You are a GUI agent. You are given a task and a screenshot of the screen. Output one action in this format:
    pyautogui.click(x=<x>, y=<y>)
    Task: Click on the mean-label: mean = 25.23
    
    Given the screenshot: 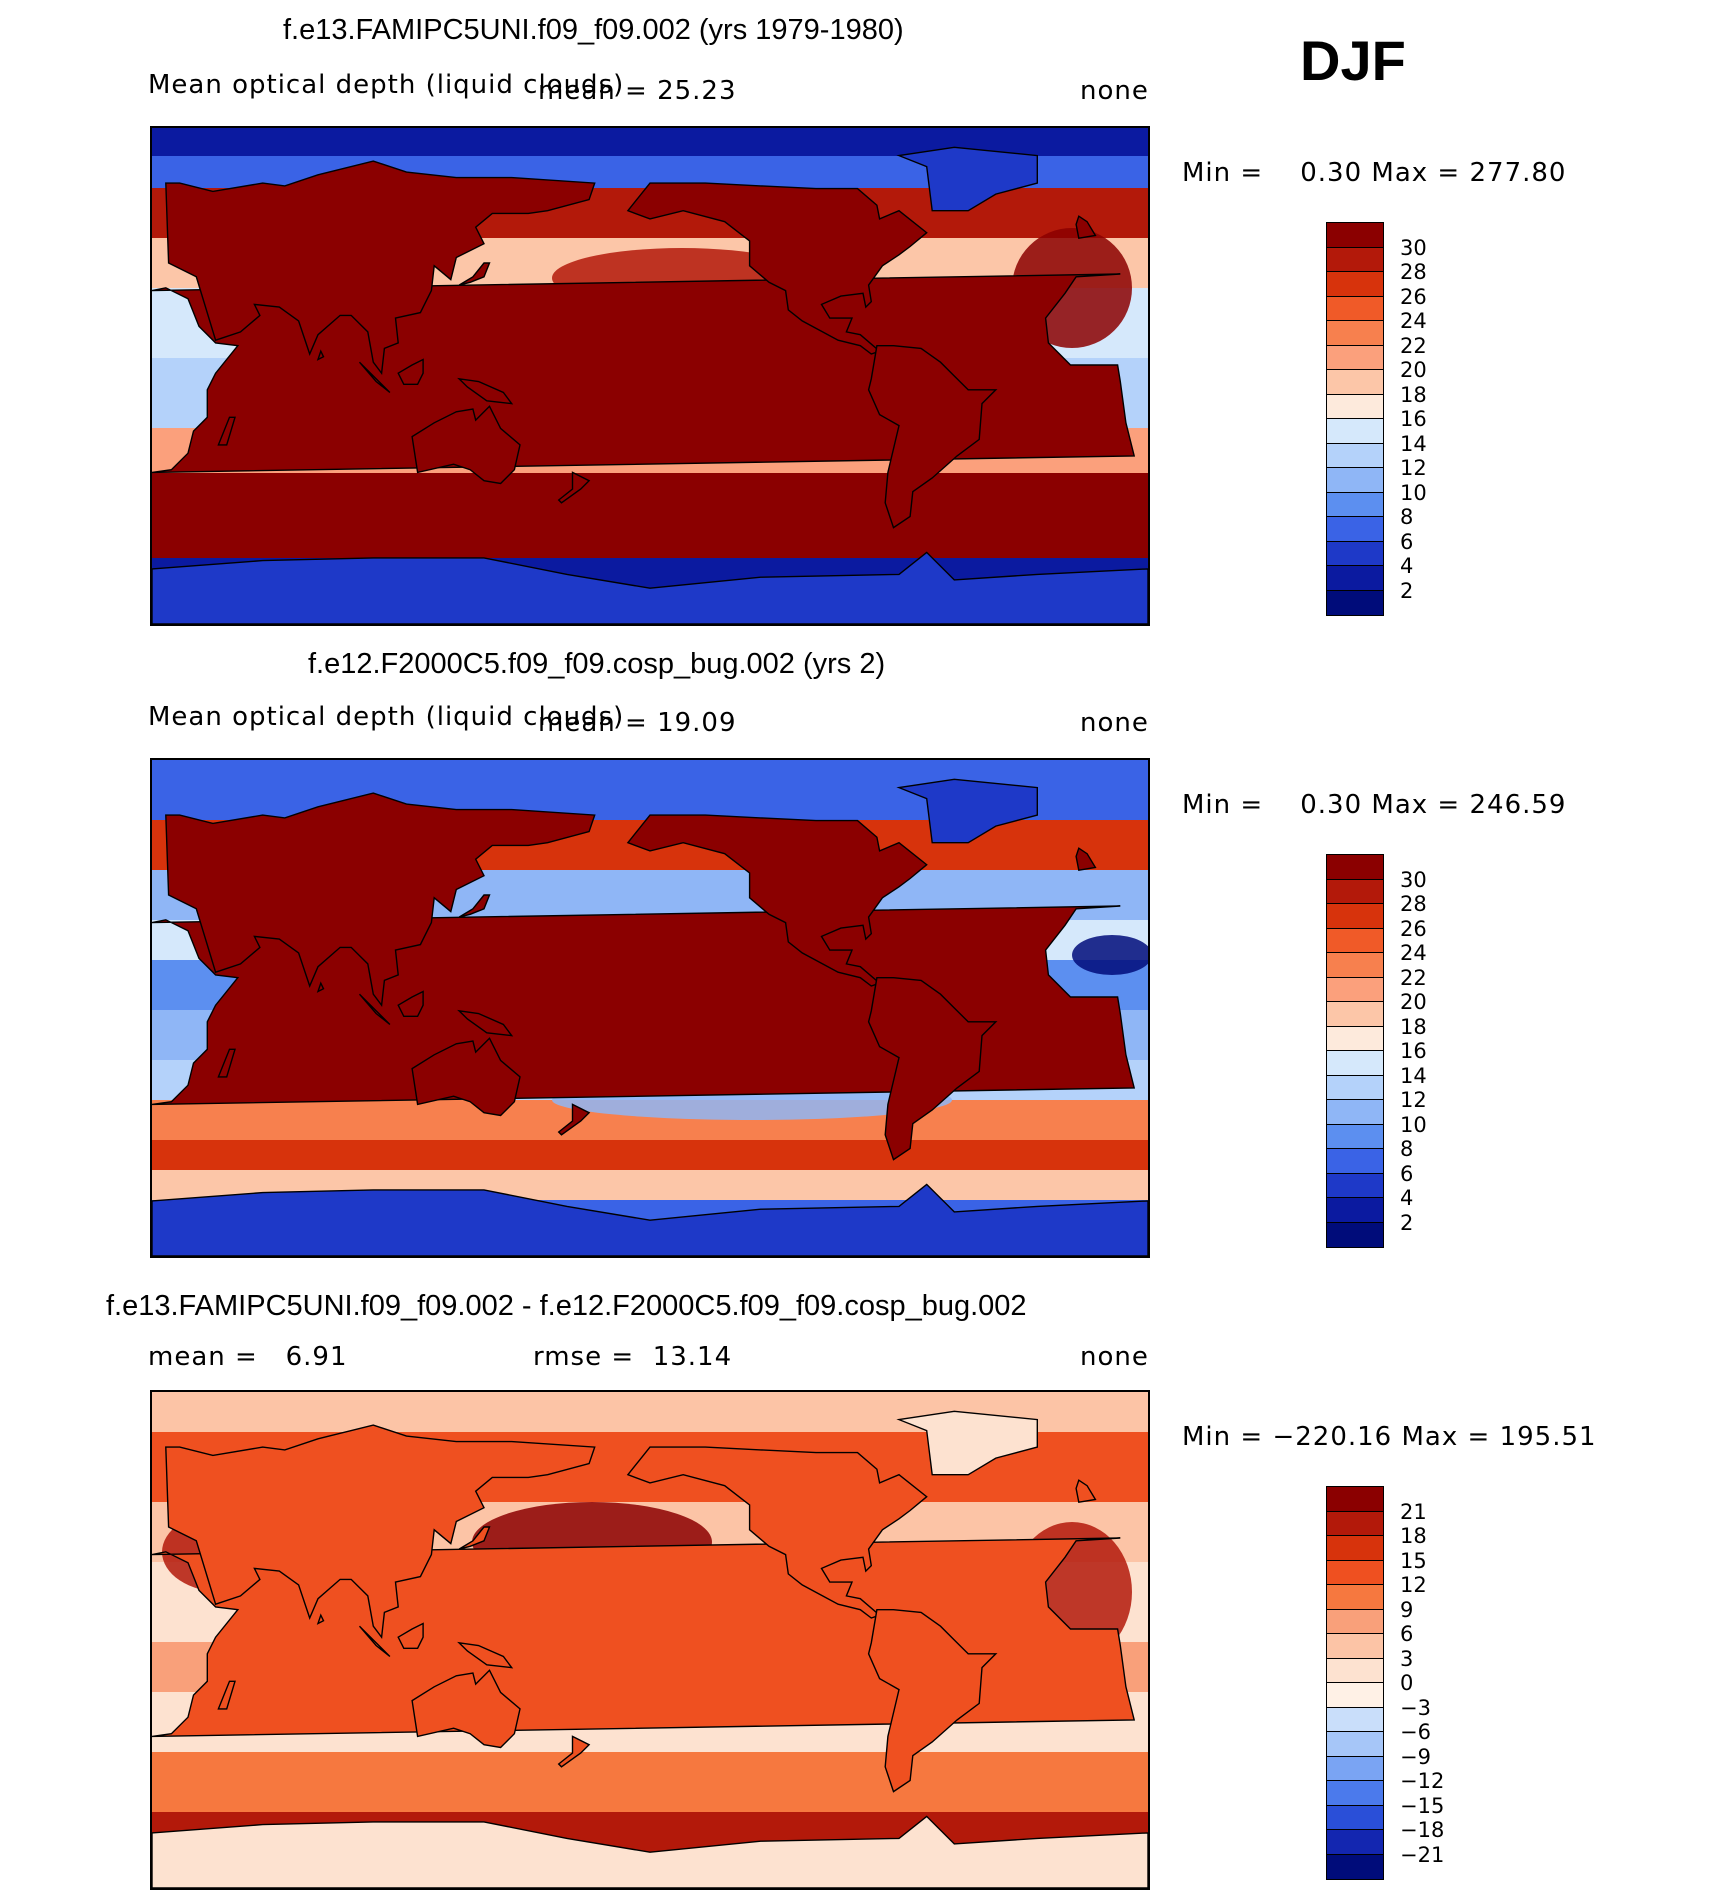 What is the action you would take?
    pyautogui.click(x=637, y=91)
    